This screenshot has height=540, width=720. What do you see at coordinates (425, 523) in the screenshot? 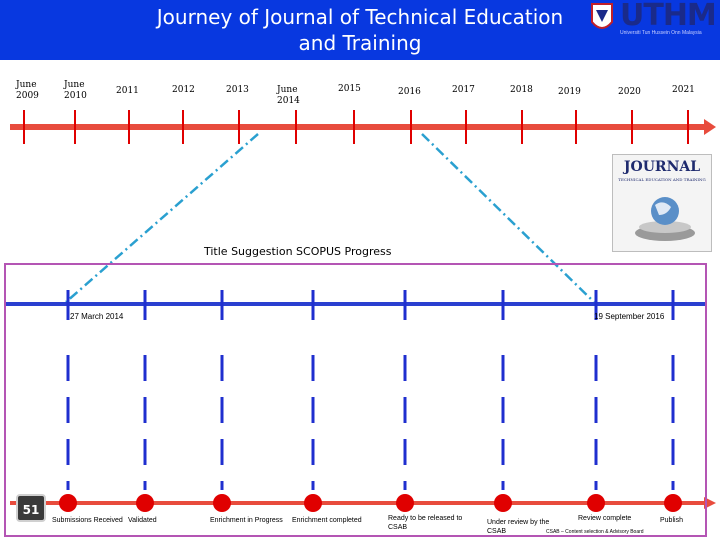
I see `stage-label: Ready to be released to CSAB` at bounding box center [425, 523].